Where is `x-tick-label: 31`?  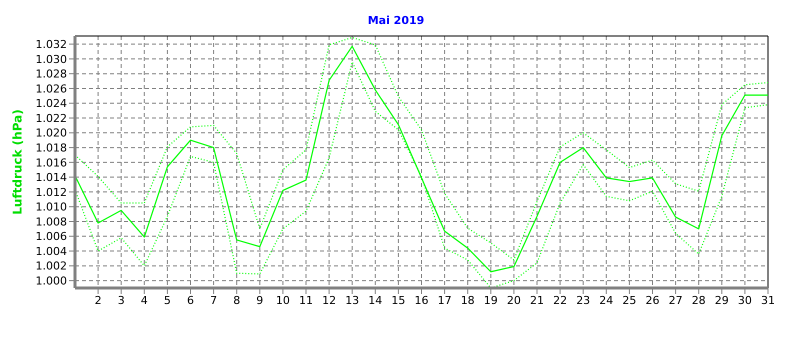
x-tick-label: 31 is located at coordinates (768, 300).